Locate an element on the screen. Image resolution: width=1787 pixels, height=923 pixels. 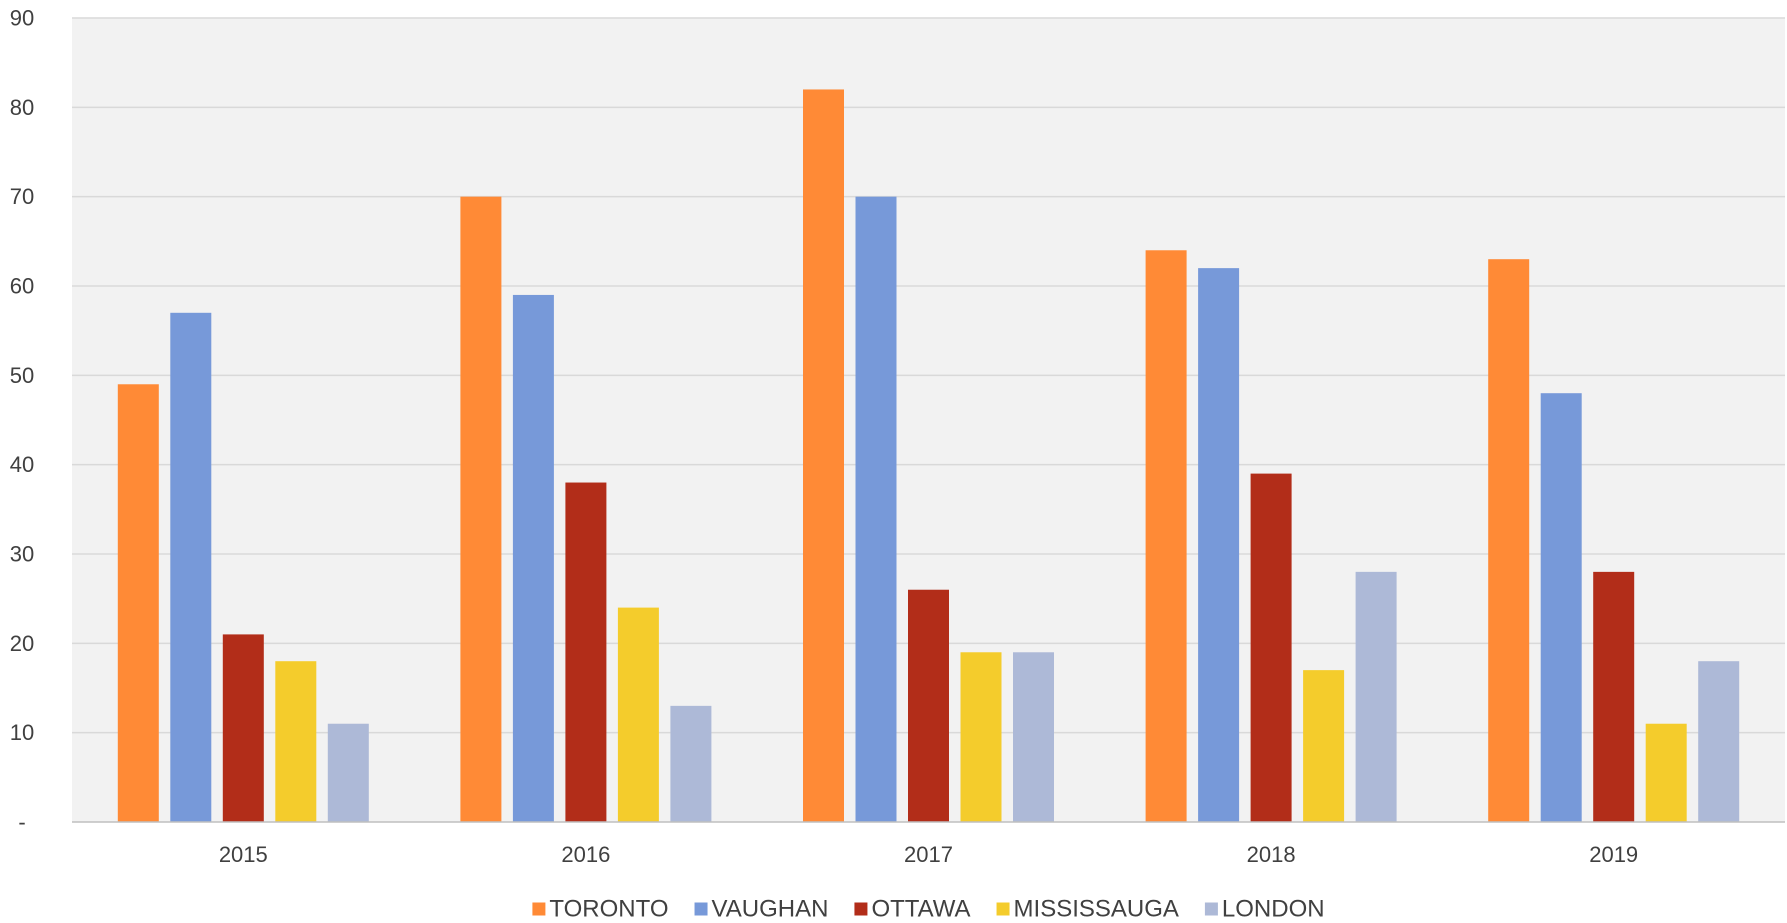
legend-label: LONDON is located at coordinates (1273, 909).